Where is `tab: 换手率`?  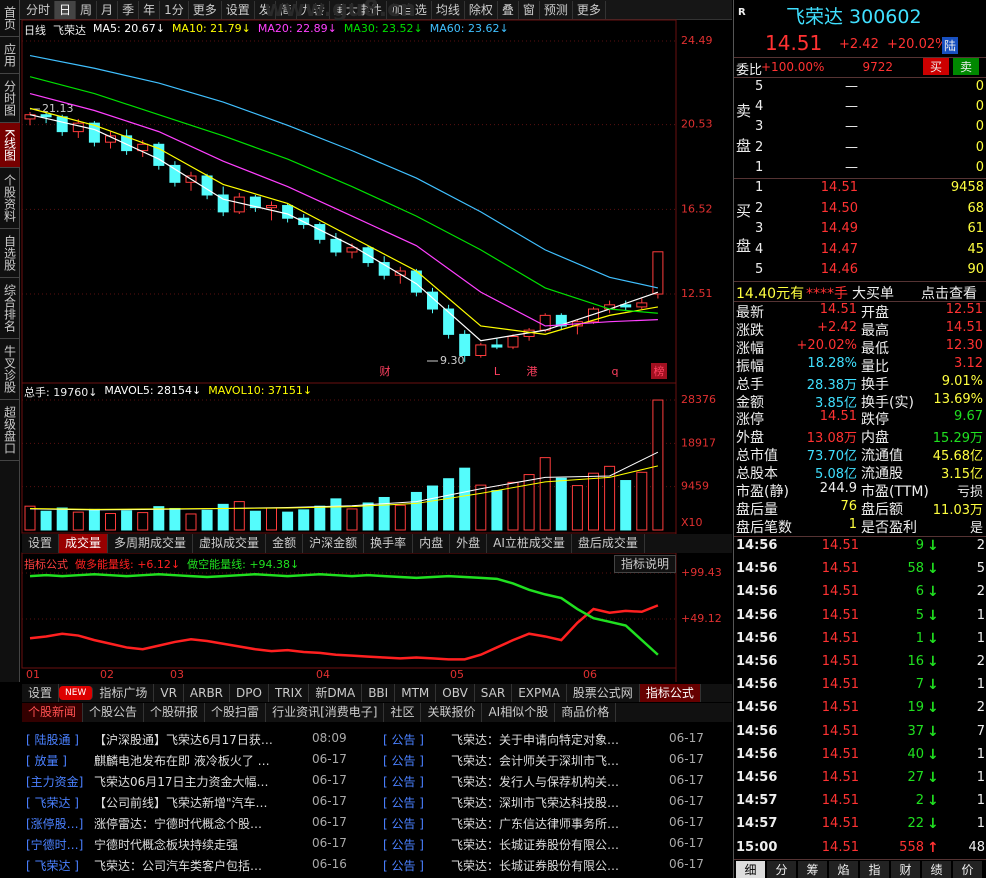 tab: 换手率 is located at coordinates (389, 543).